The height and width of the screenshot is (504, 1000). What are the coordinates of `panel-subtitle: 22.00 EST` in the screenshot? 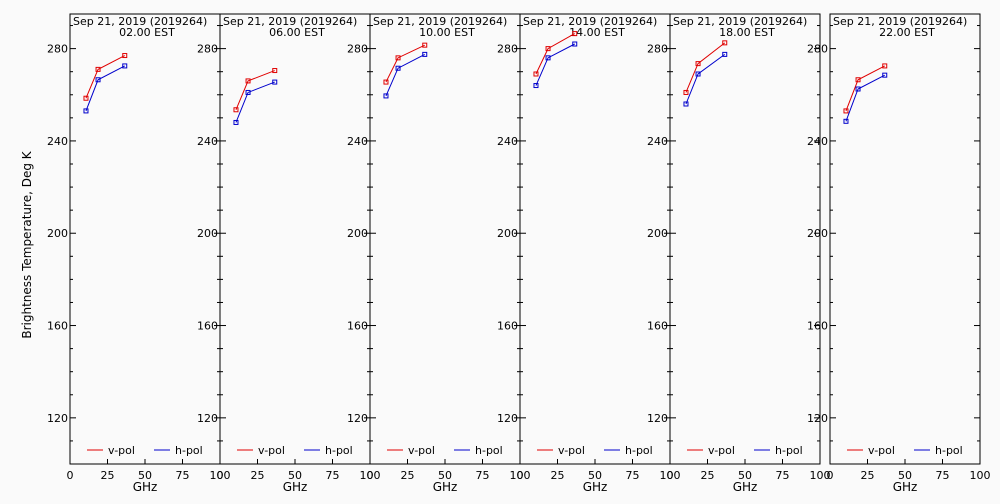 It's located at (907, 32).